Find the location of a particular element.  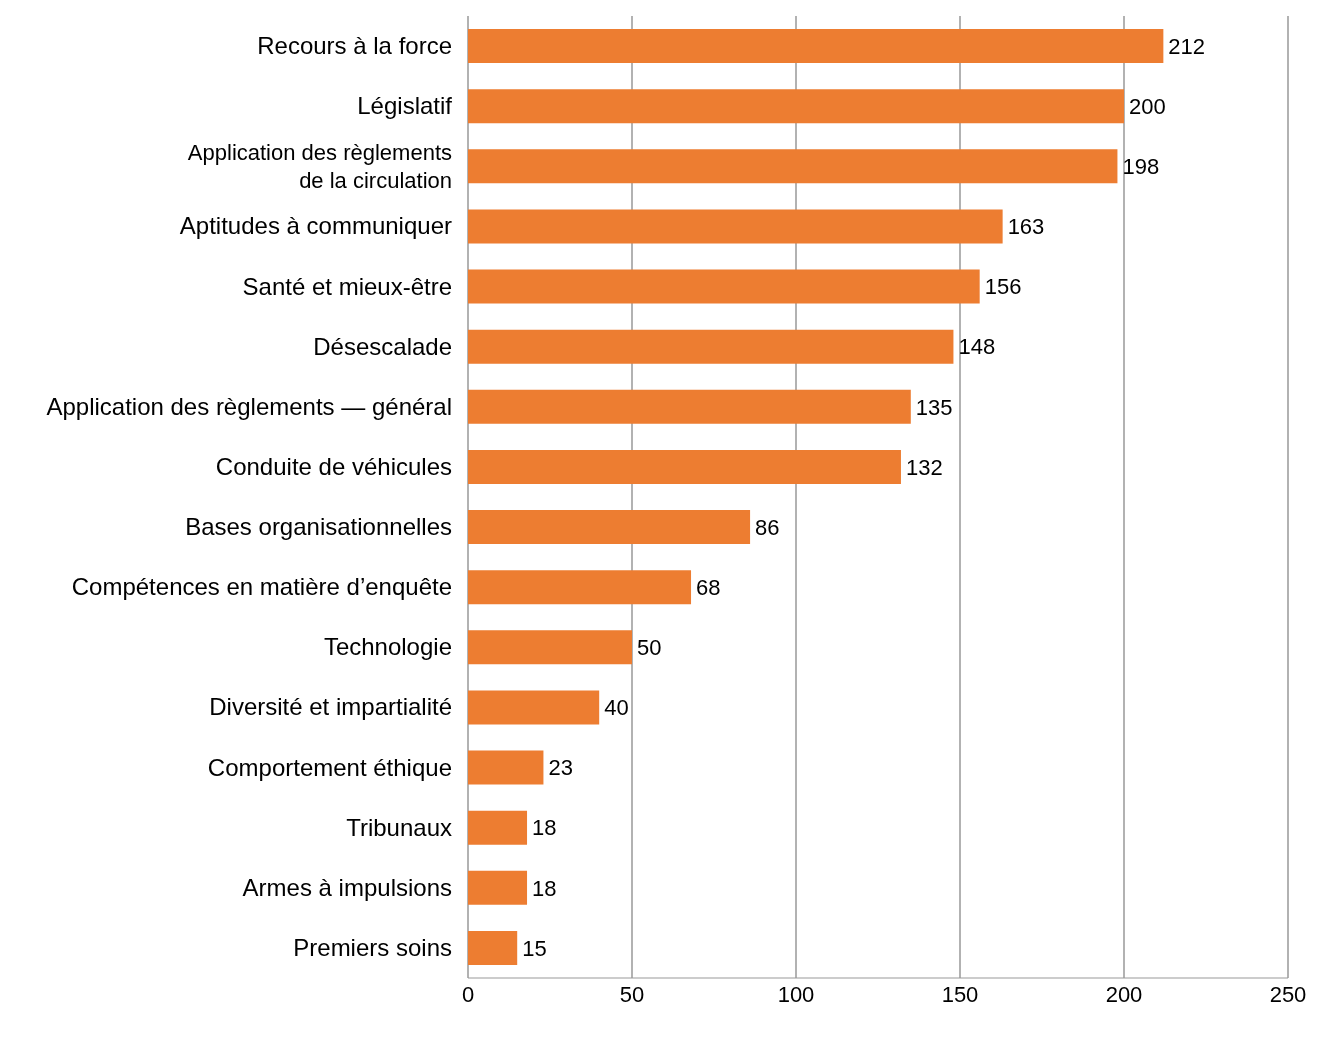

y-tick-label: Bases organisationnelles is located at coordinates (318, 527).